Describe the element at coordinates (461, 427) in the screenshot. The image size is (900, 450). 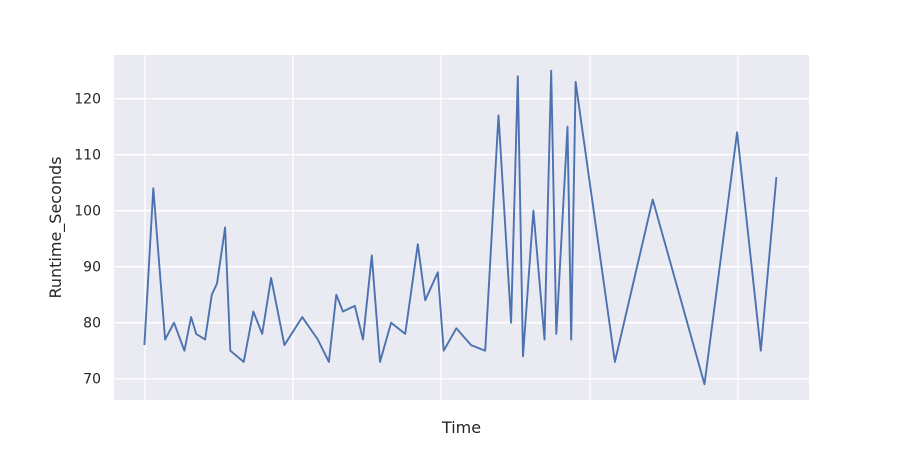
I see `x-axis-label: Time` at that location.